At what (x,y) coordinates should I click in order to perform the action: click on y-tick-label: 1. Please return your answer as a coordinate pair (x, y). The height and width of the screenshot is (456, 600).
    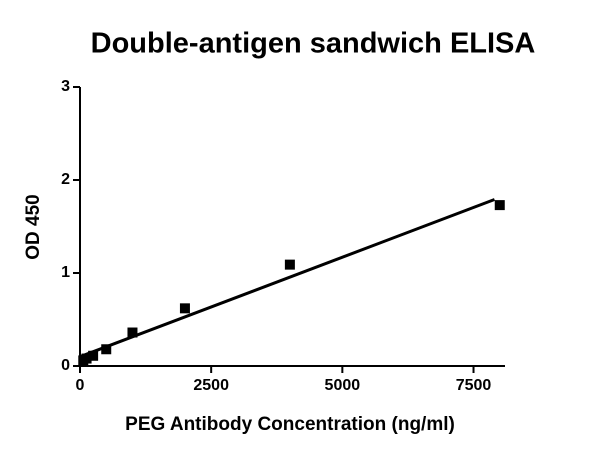
    Looking at the image, I should click on (65, 272).